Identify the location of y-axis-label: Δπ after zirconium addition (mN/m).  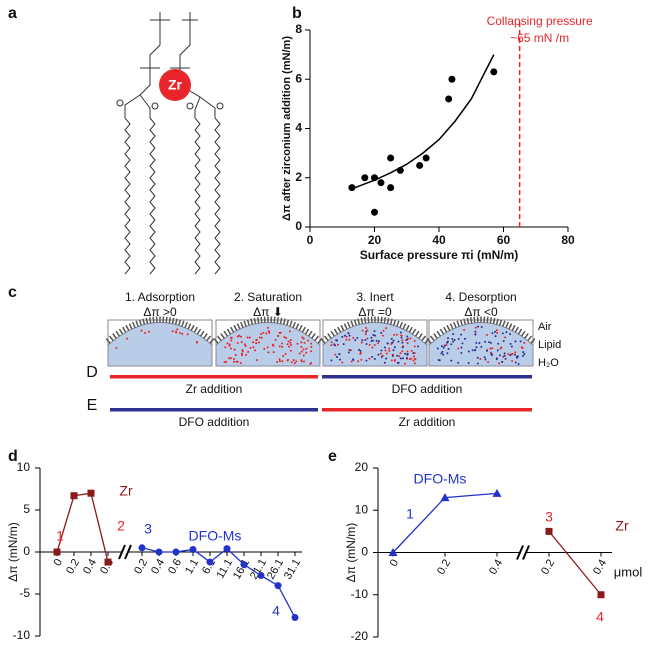
(287, 128).